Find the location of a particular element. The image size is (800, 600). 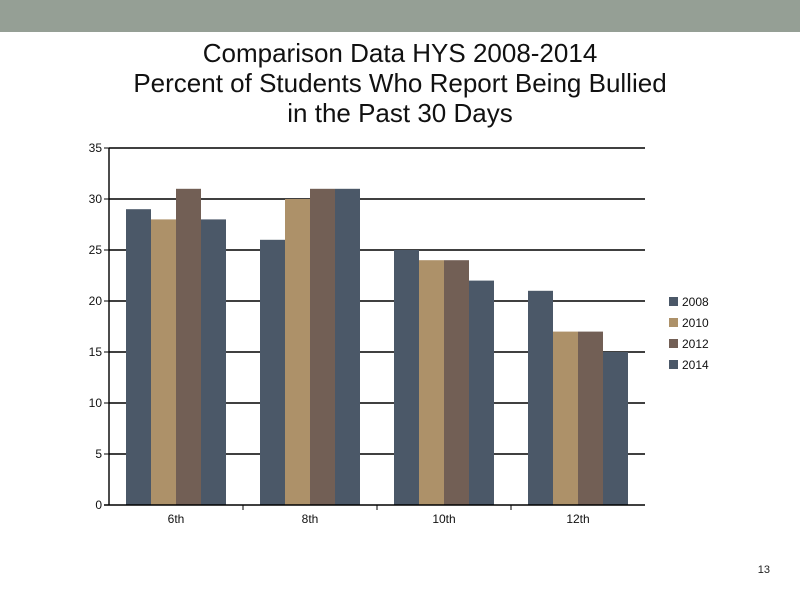

bar-8th-2010 is located at coordinates (297, 352).